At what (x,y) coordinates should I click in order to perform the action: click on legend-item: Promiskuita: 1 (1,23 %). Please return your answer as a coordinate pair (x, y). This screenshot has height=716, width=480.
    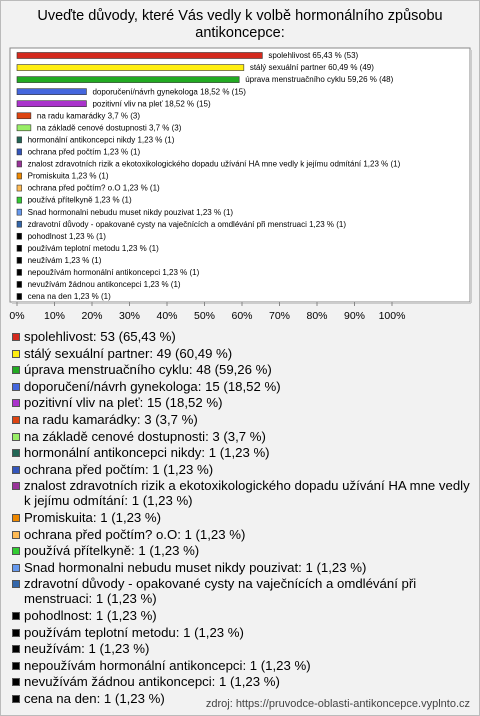
    Looking at the image, I should click on (241, 517).